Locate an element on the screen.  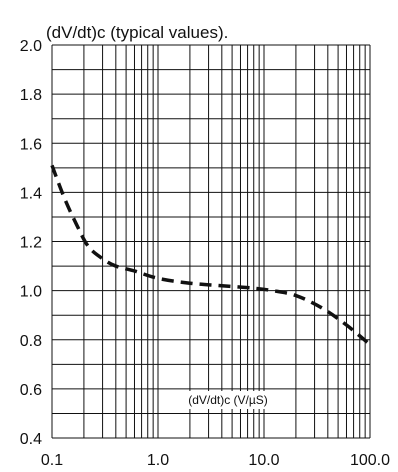
y-tick-labels: 0.4 0.6 0.8 1.0 1.2 1.4 1.6 1.8 2.0 is located at coordinates (31, 243).